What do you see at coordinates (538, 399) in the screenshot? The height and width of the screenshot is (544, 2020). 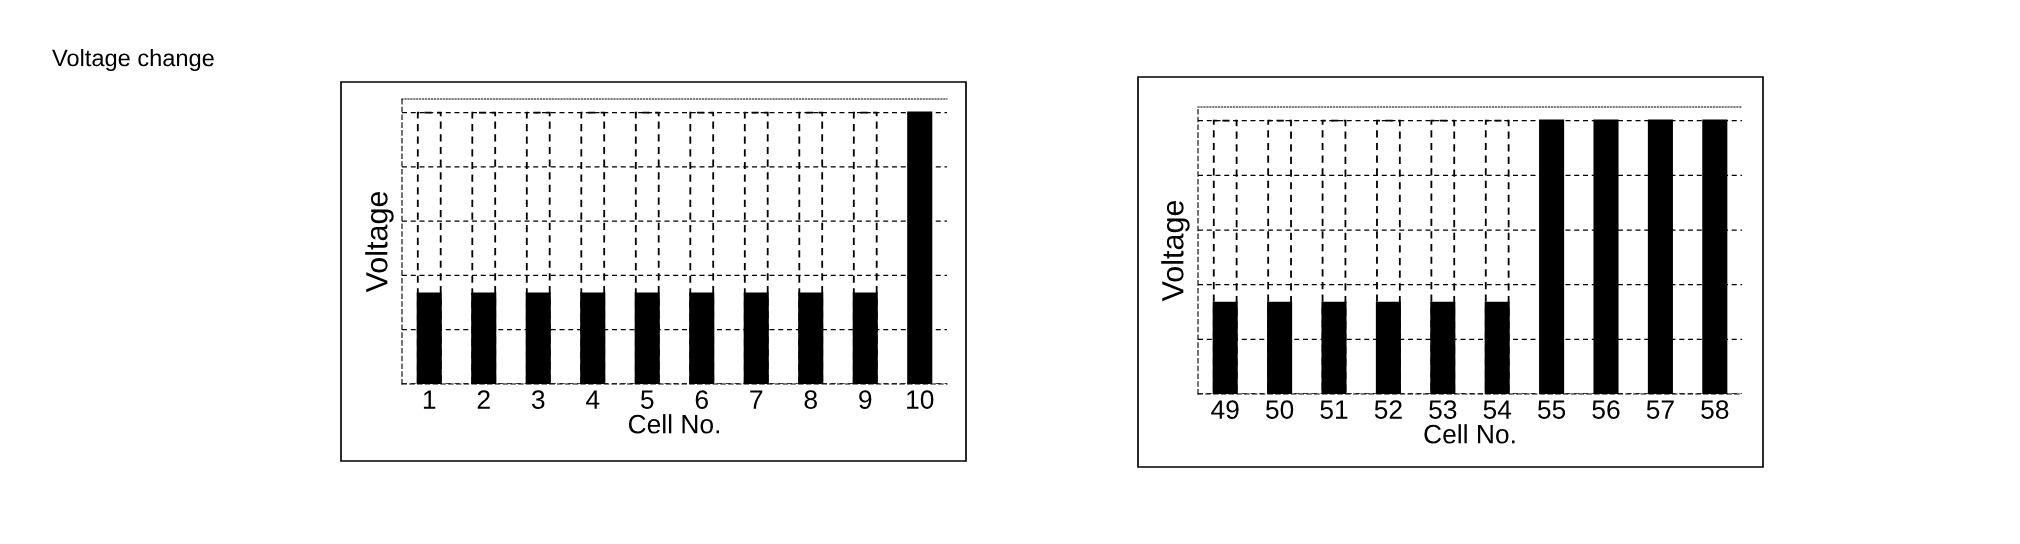 I see `x-tick-label: 3` at bounding box center [538, 399].